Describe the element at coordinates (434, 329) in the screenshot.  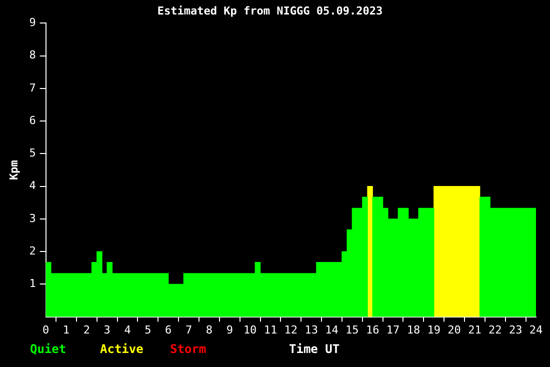
I see `x-tick-label: 19` at that location.